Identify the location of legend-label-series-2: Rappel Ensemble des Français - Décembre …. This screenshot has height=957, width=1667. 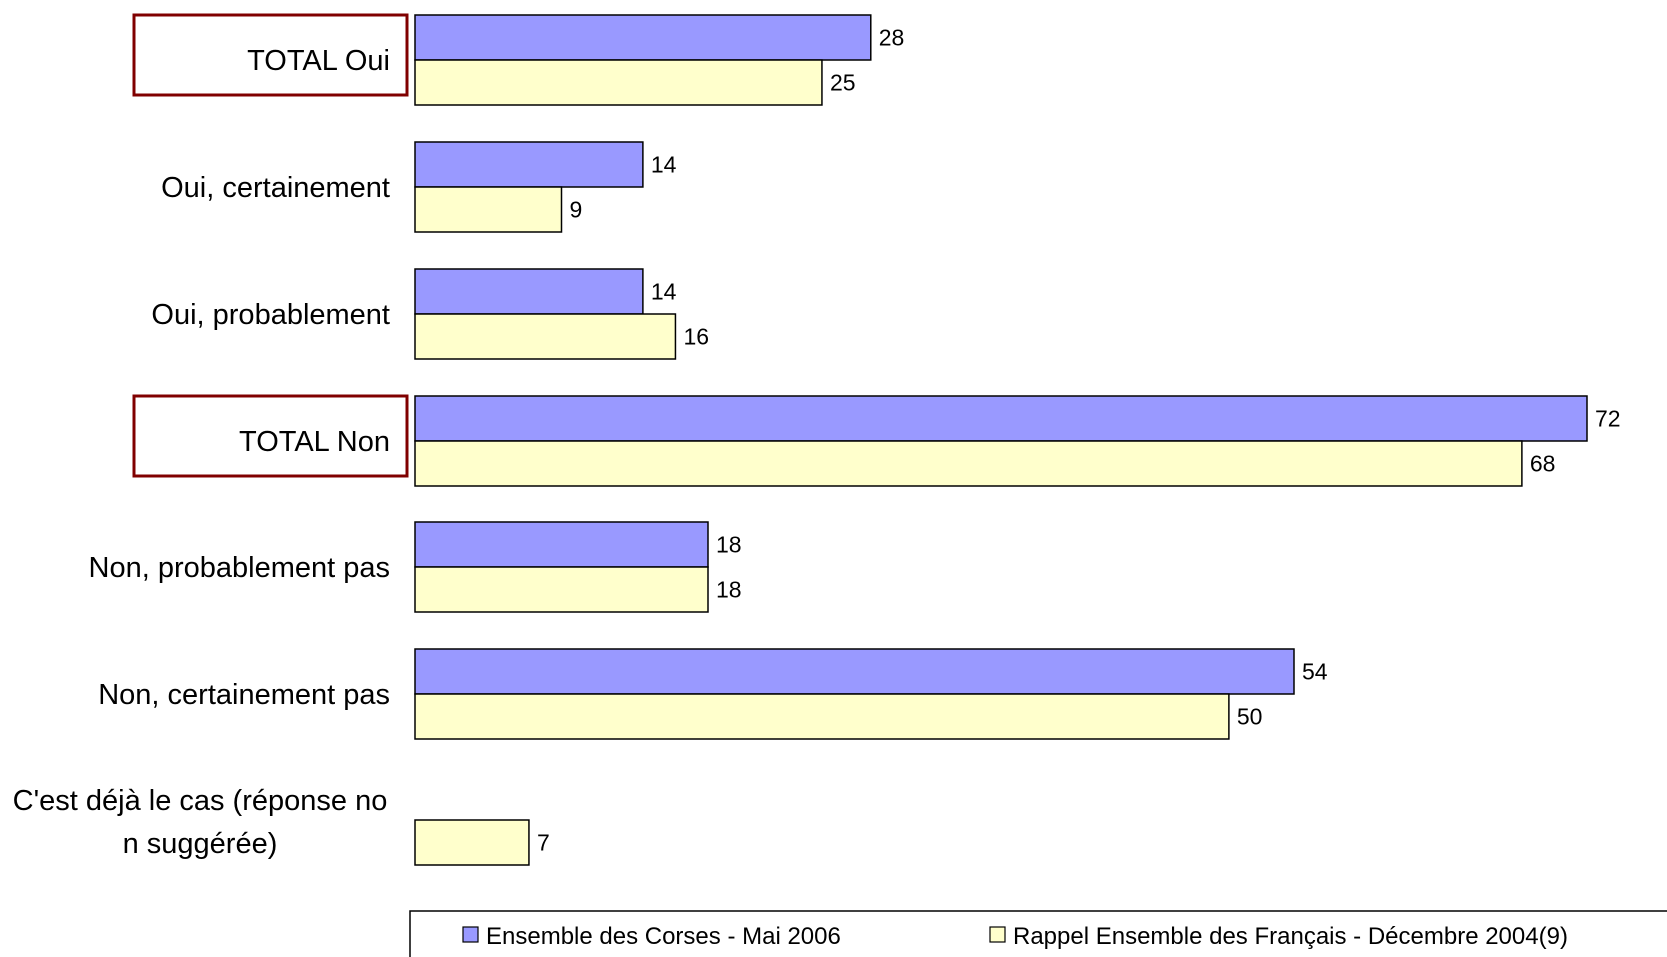
(1290, 936).